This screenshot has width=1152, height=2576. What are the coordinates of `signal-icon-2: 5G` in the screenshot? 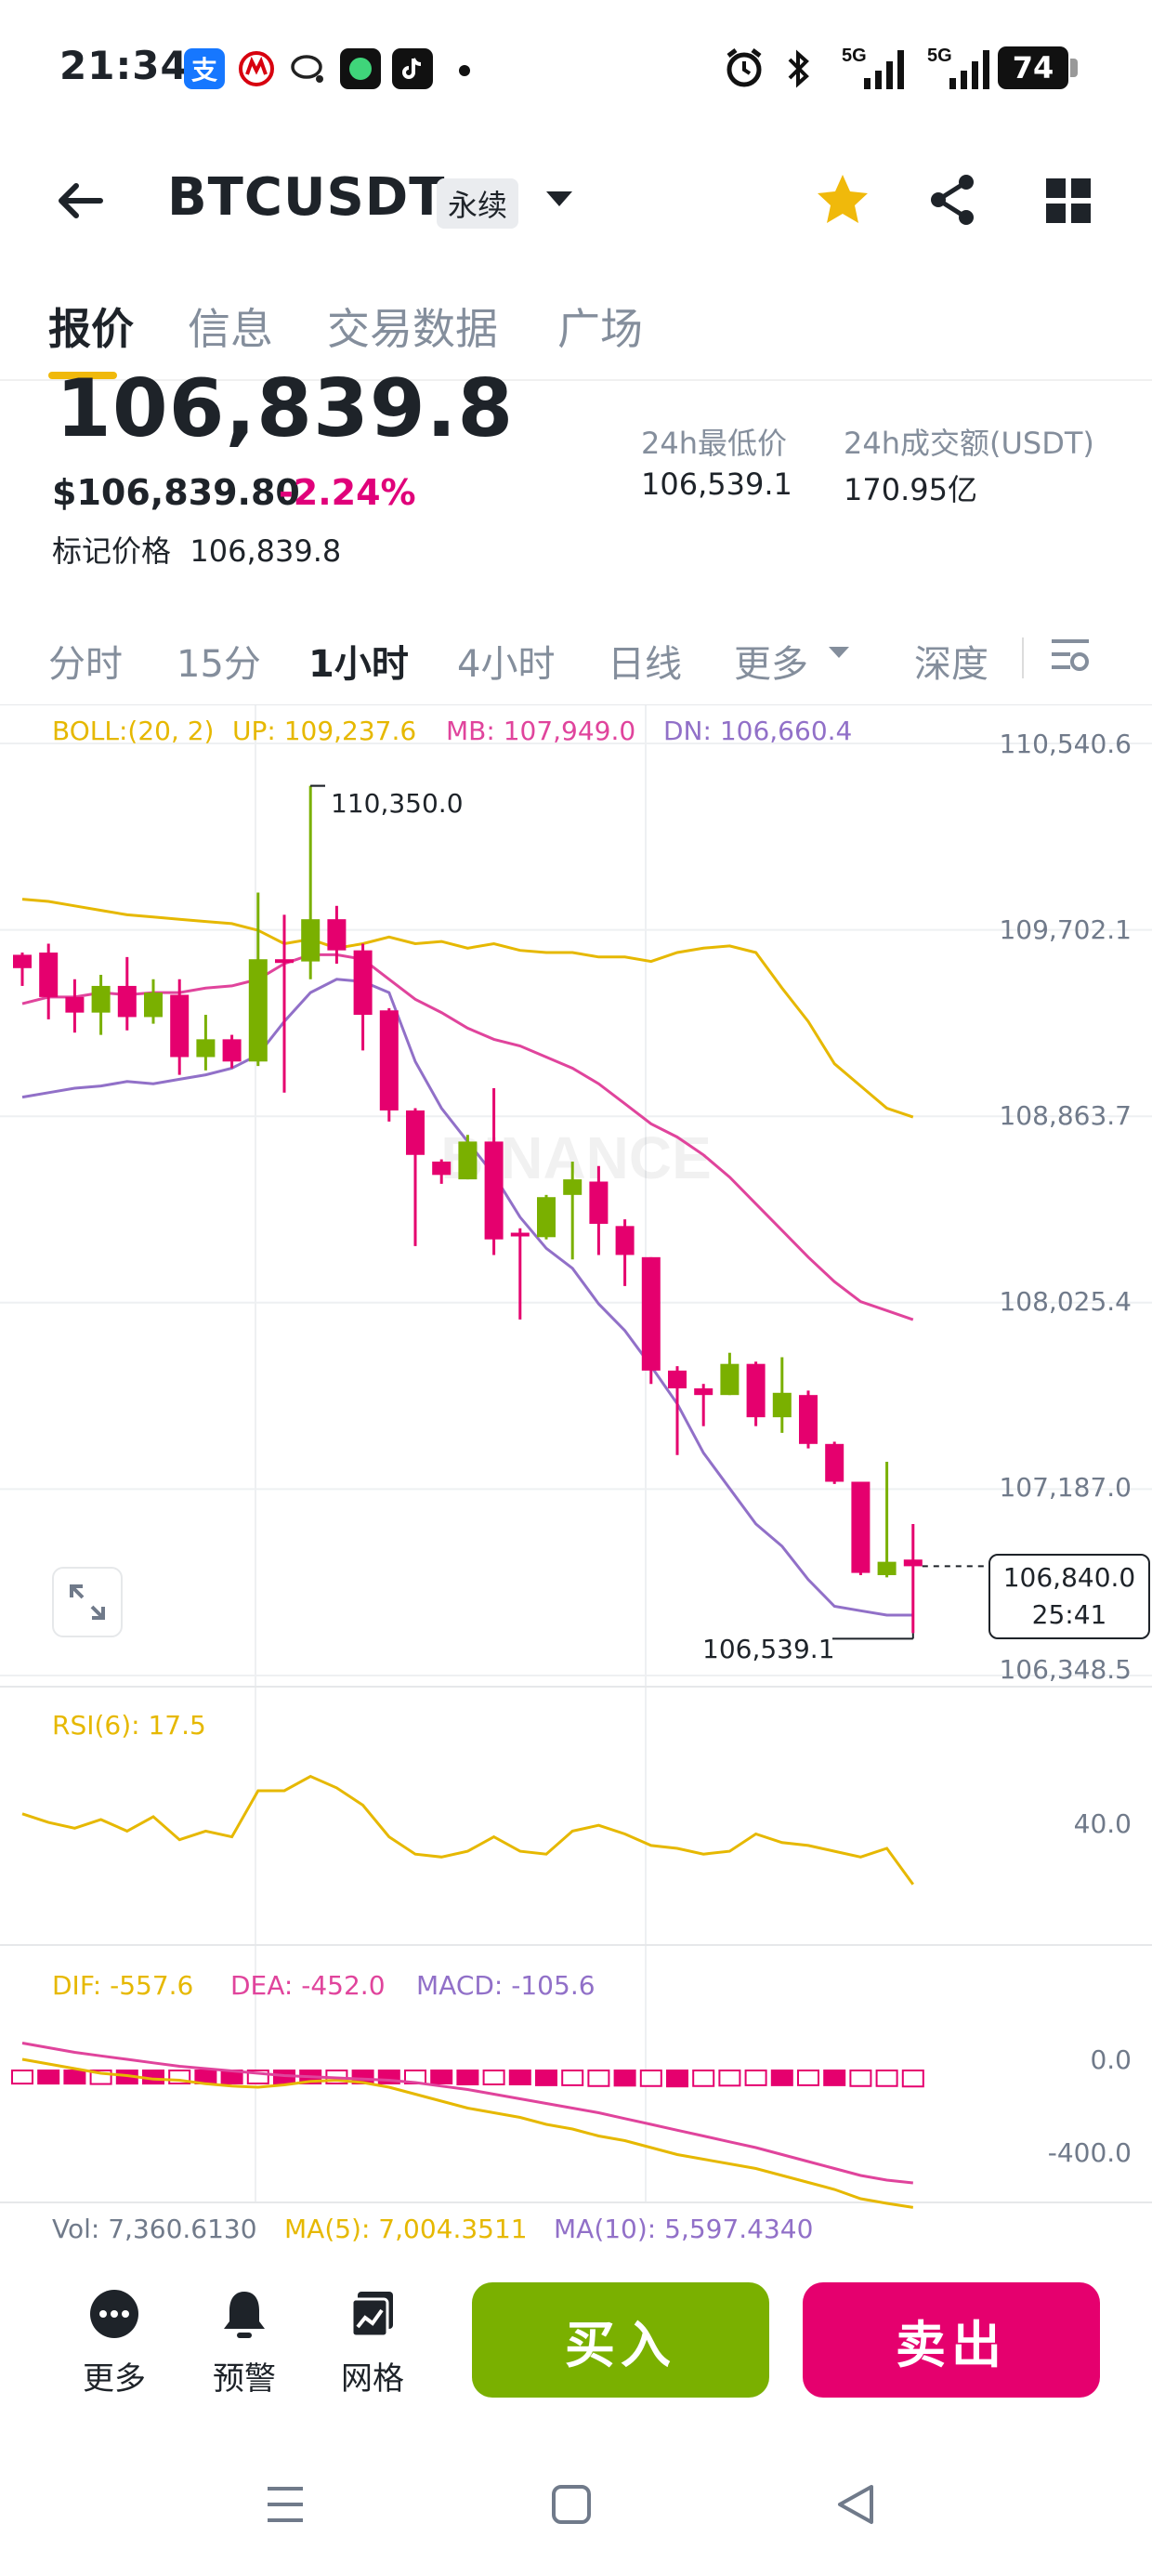 It's located at (961, 70).